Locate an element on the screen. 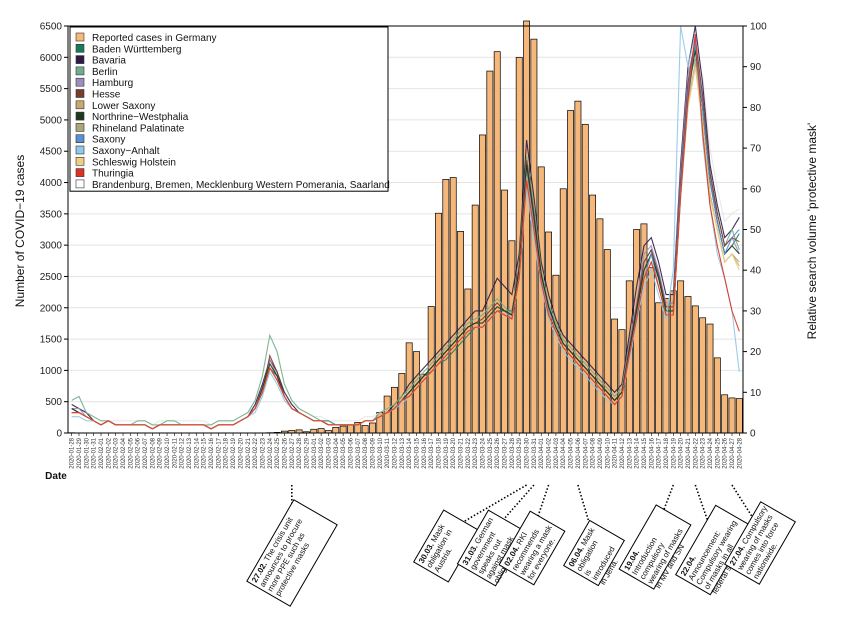 This screenshot has width=850, height=631. x-tick-label: 2020-04-26 is located at coordinates (726, 452).